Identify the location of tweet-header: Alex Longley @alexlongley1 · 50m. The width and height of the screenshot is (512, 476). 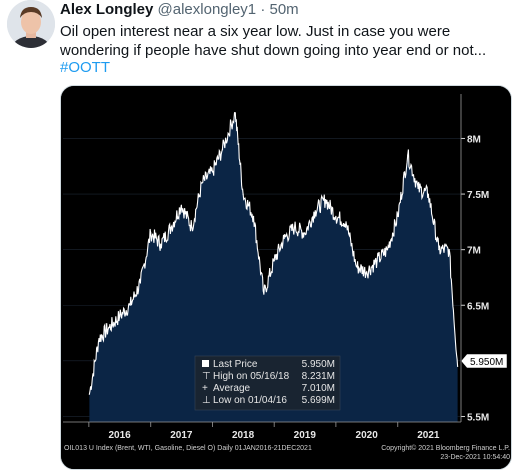
(179, 10).